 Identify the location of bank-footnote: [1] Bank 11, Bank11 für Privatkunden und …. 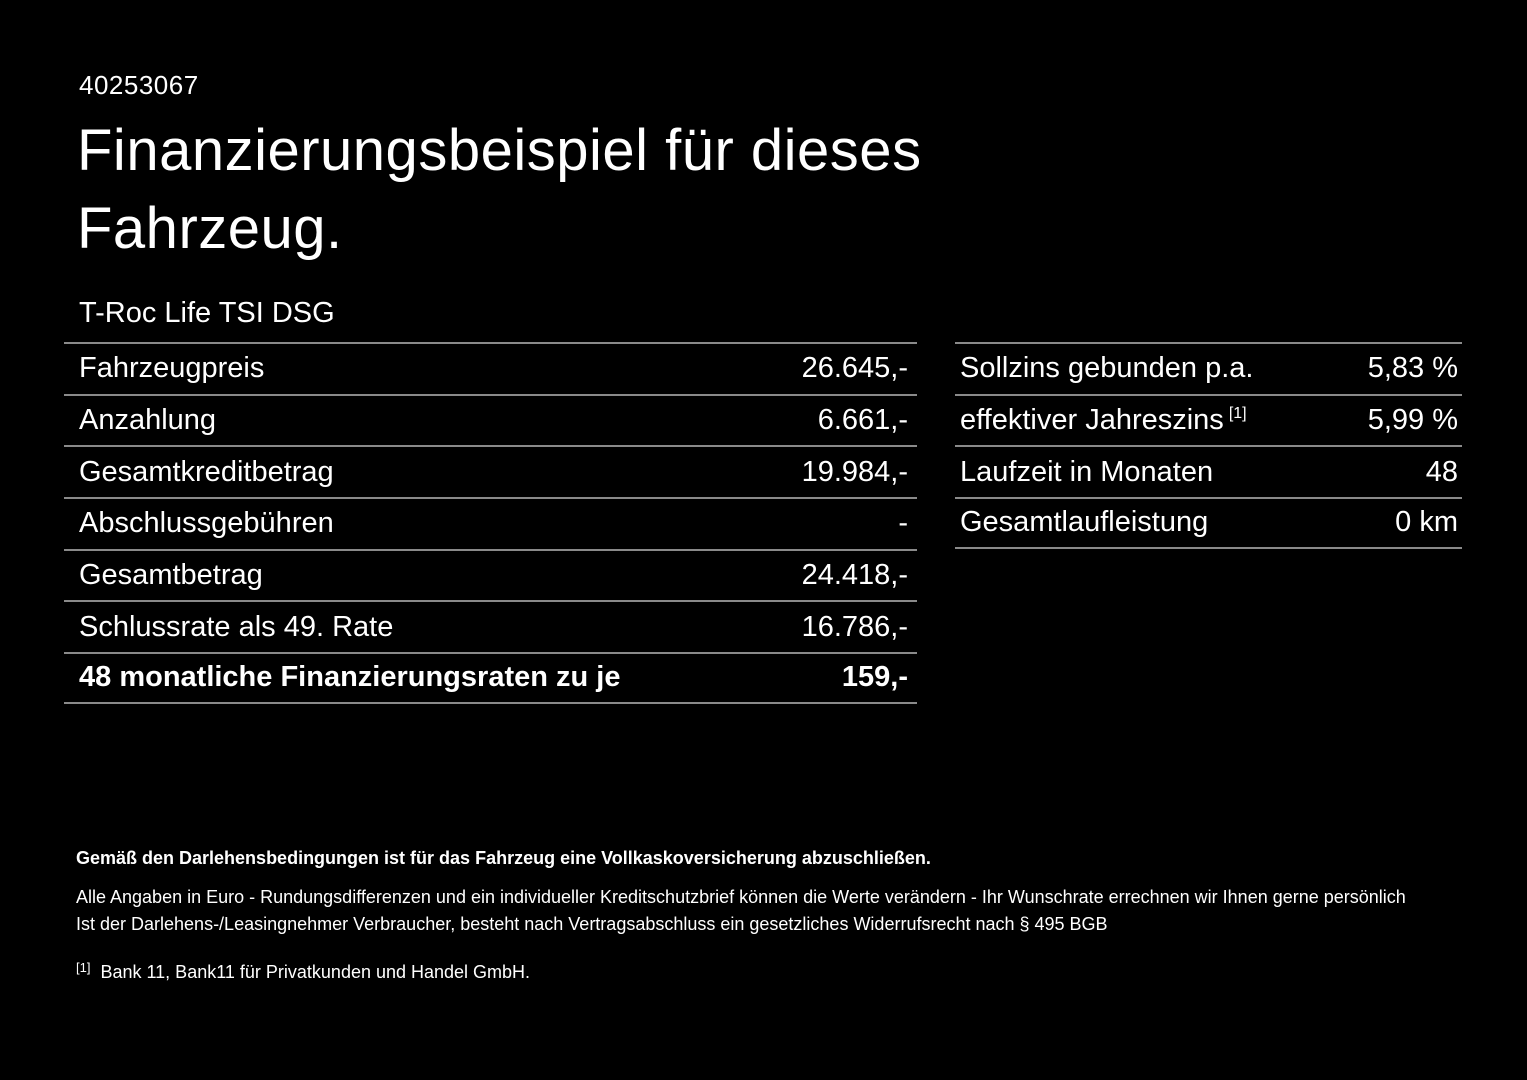
(776, 970).